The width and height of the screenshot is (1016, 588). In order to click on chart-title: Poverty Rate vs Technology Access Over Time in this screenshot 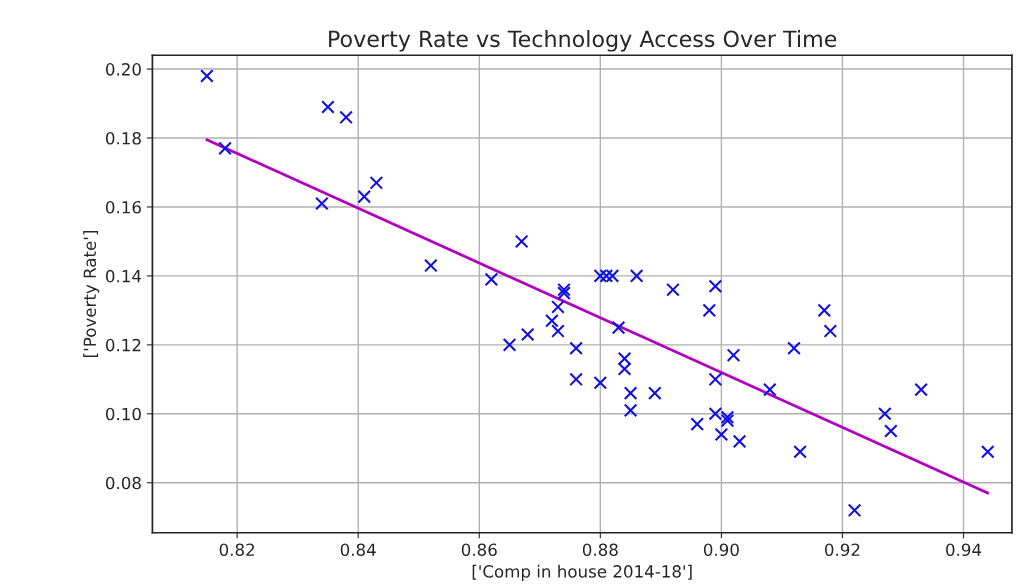, I will do `click(583, 41)`.